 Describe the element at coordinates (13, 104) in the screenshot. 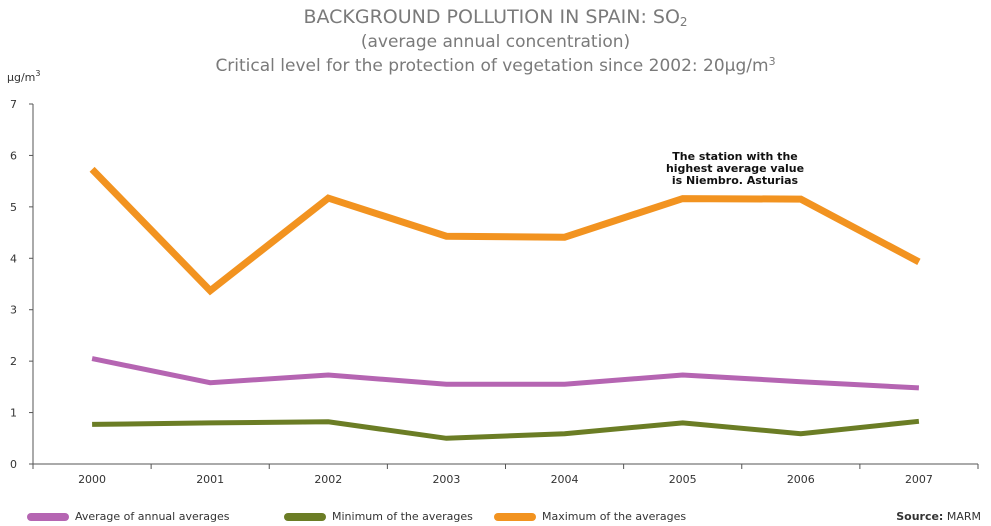

I see `y-tick-label: 7` at that location.